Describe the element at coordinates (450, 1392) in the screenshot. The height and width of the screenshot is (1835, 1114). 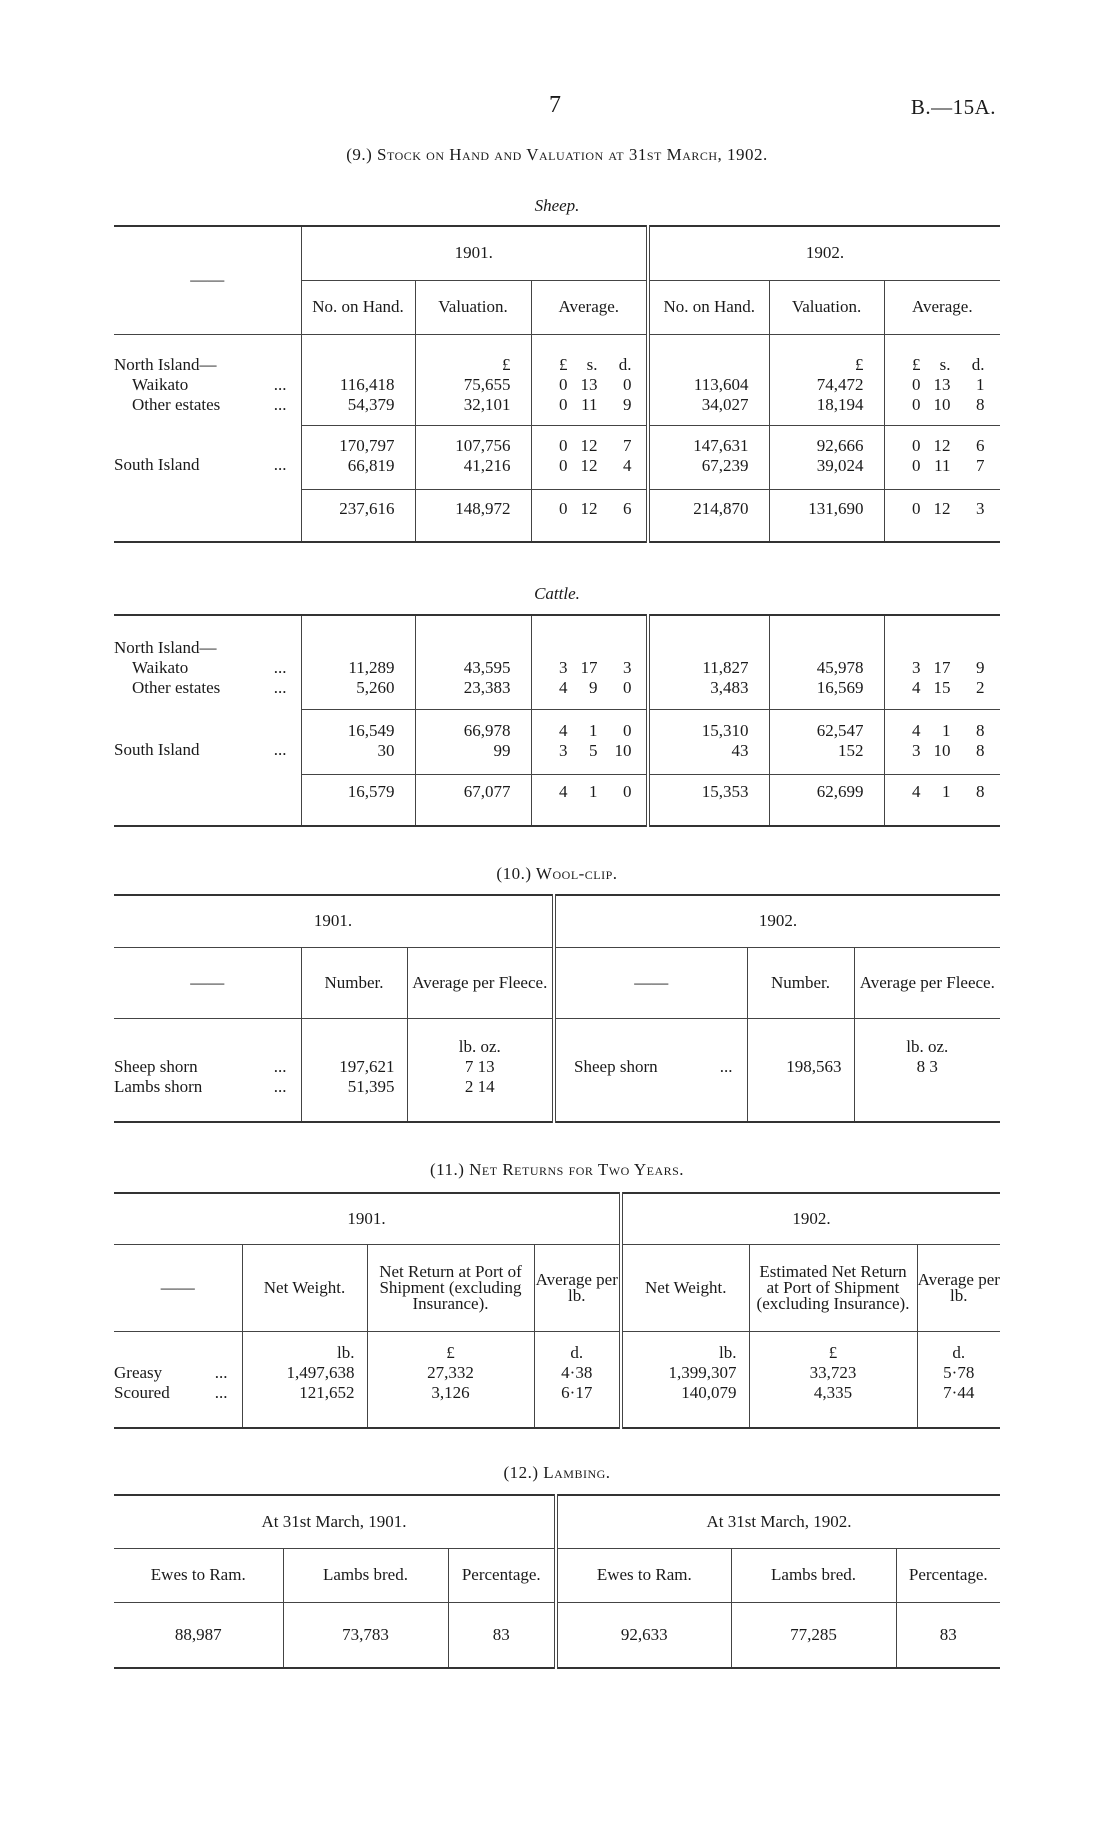
I see `cell-value: 3,126` at that location.